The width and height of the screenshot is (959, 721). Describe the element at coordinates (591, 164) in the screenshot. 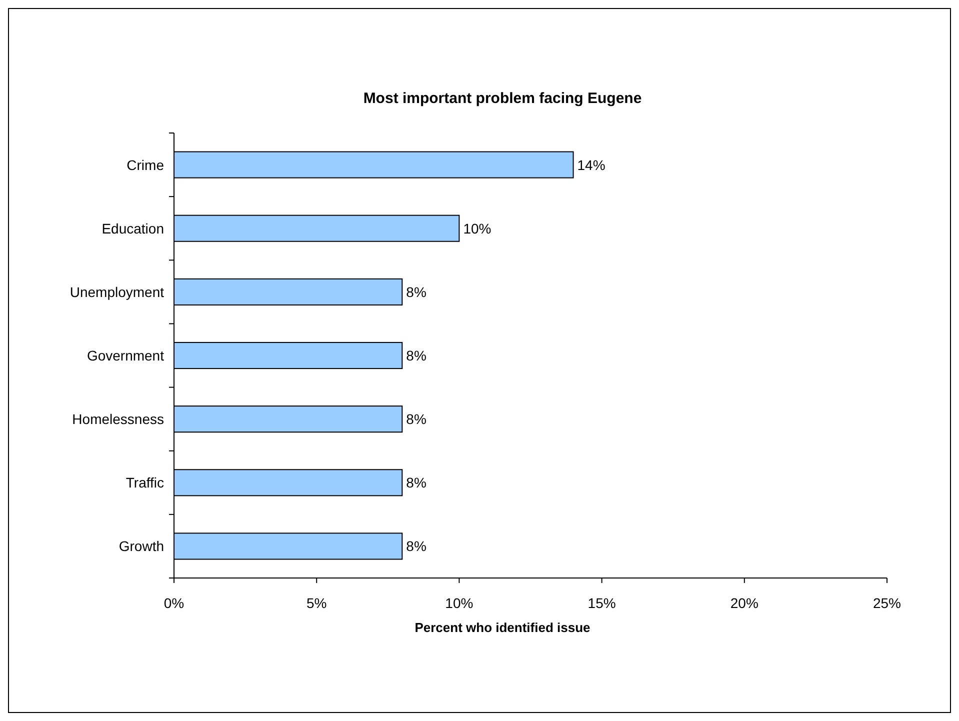

I see `data-label: 14%` at that location.